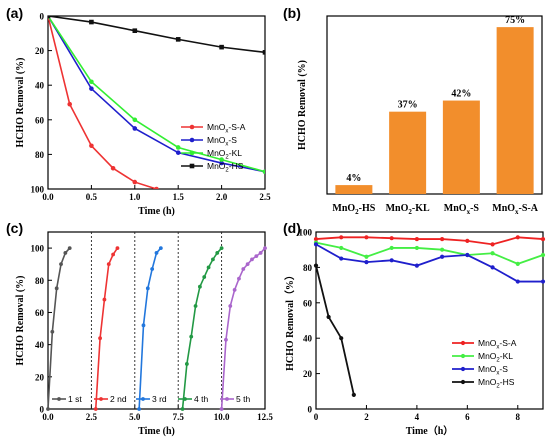  Describe the element at coordinates (135, 197) in the screenshot. I see `x-tick-label: 1.0` at that location.